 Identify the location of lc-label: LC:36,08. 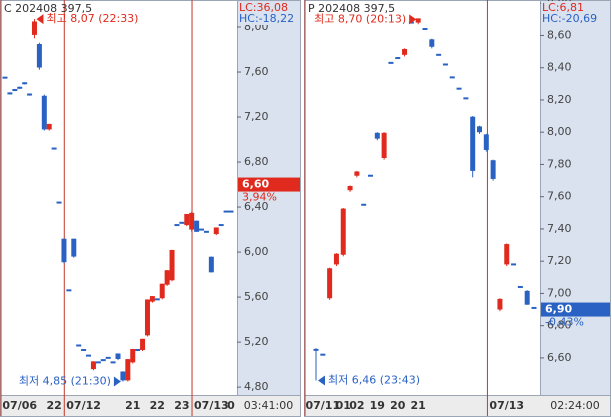
(263, 7).